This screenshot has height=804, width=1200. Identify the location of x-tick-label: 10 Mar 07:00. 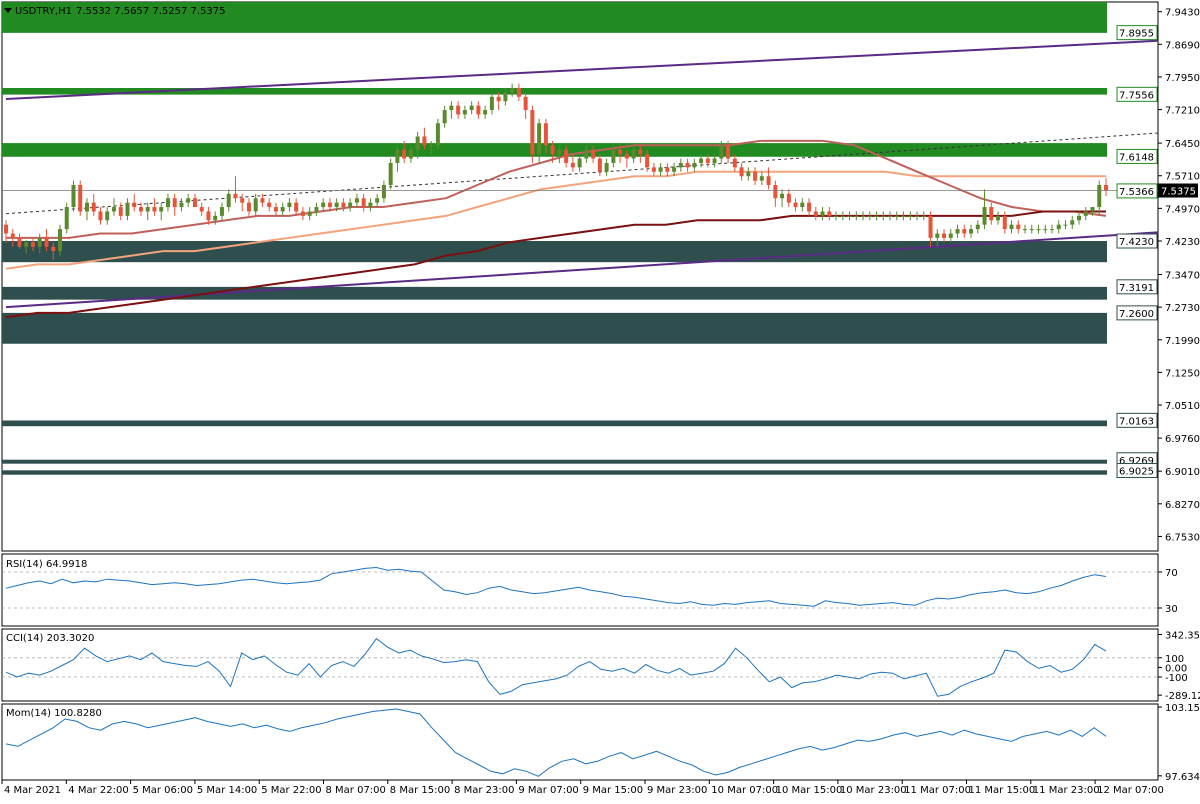
(744, 790).